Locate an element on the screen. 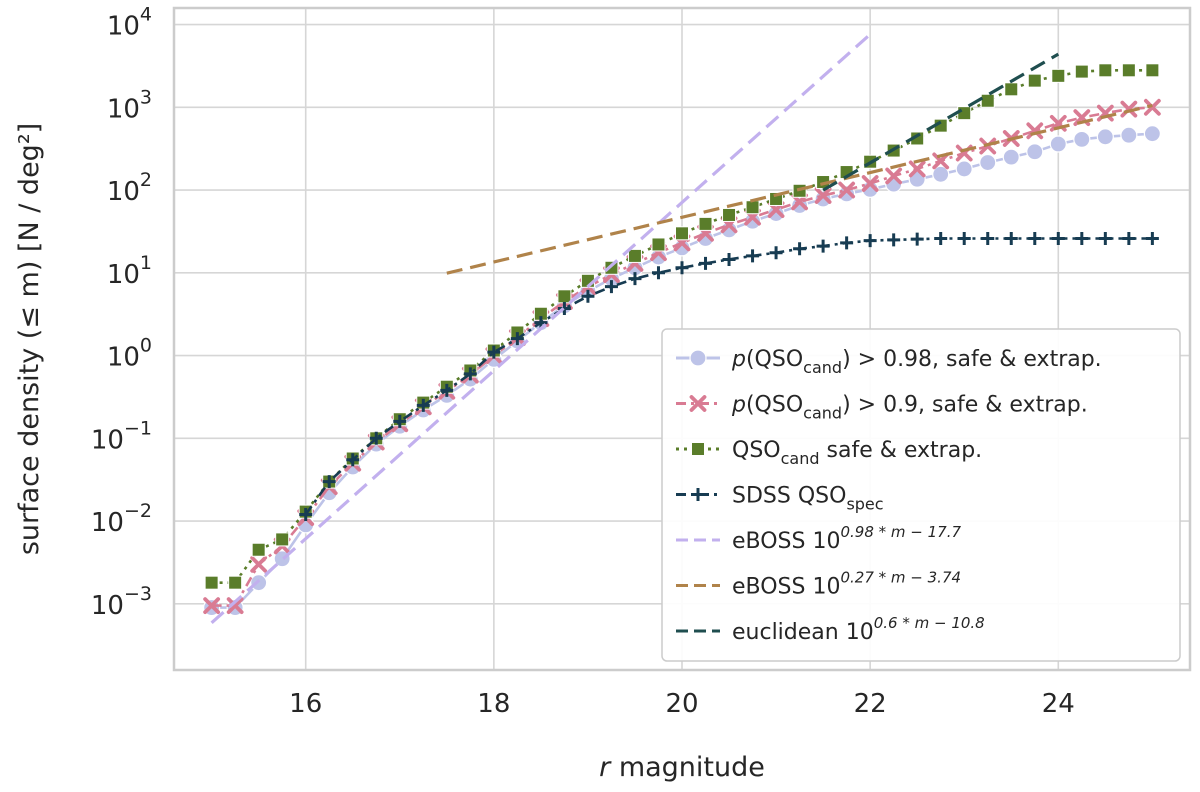 The width and height of the screenshot is (1200, 792). x-tick-label: 18 is located at coordinates (493, 704).